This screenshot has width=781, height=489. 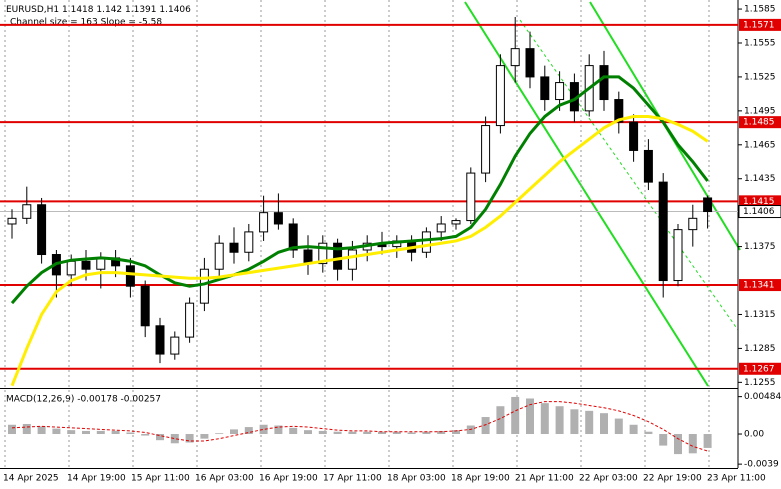 What do you see at coordinates (672, 479) in the screenshot?
I see `x-tick-label: 22 Apr 19:00` at bounding box center [672, 479].